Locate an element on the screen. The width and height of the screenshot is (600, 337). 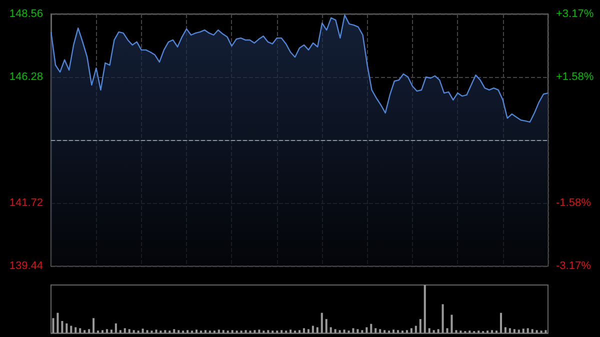
y-tick-label: 146.28 is located at coordinates (26, 77).